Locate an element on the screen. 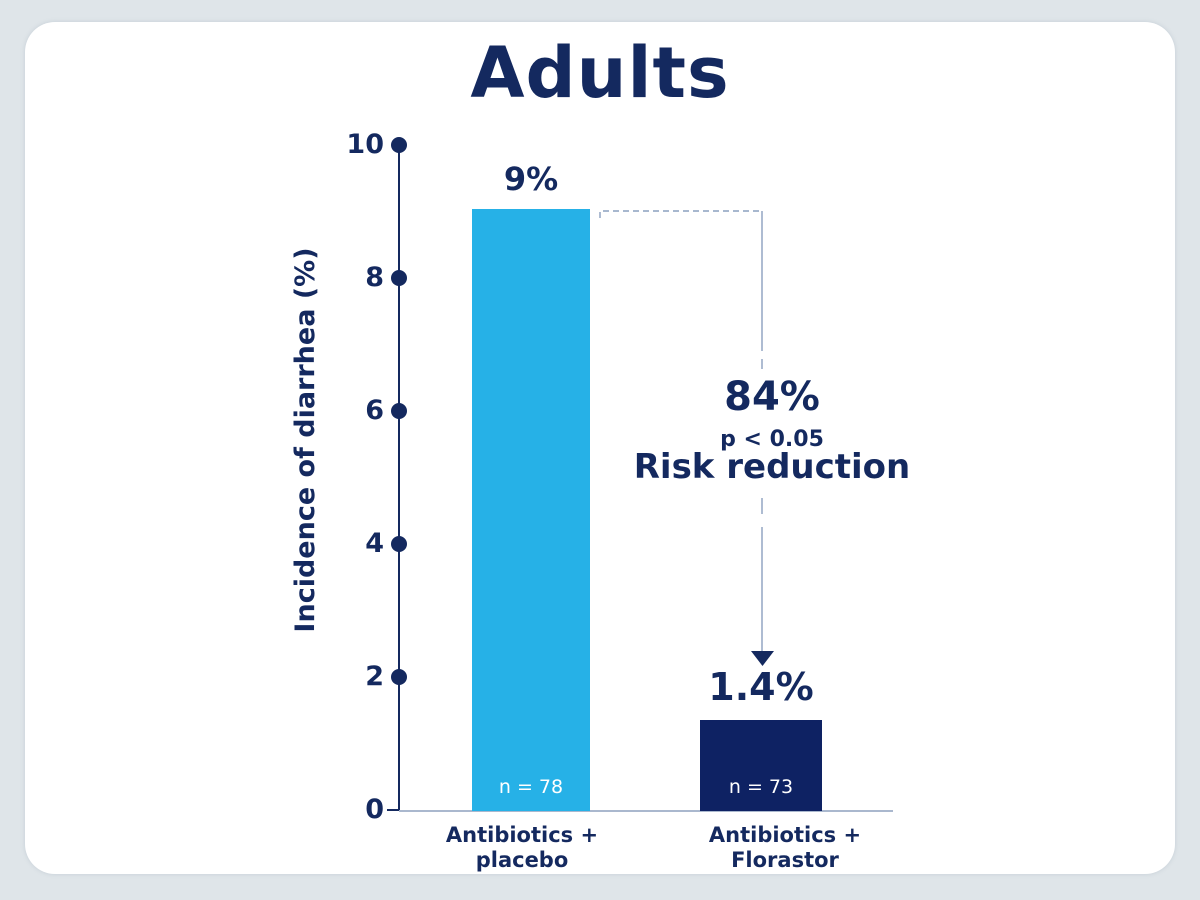 The image size is (1200, 900). category-label-placebo: Antibiotics + placebo is located at coordinates (522, 848).